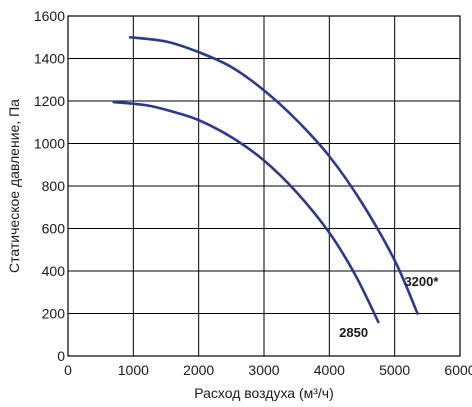 The image size is (472, 407). Describe the element at coordinates (198, 370) in the screenshot. I see `x-tick-label: 2000` at that location.